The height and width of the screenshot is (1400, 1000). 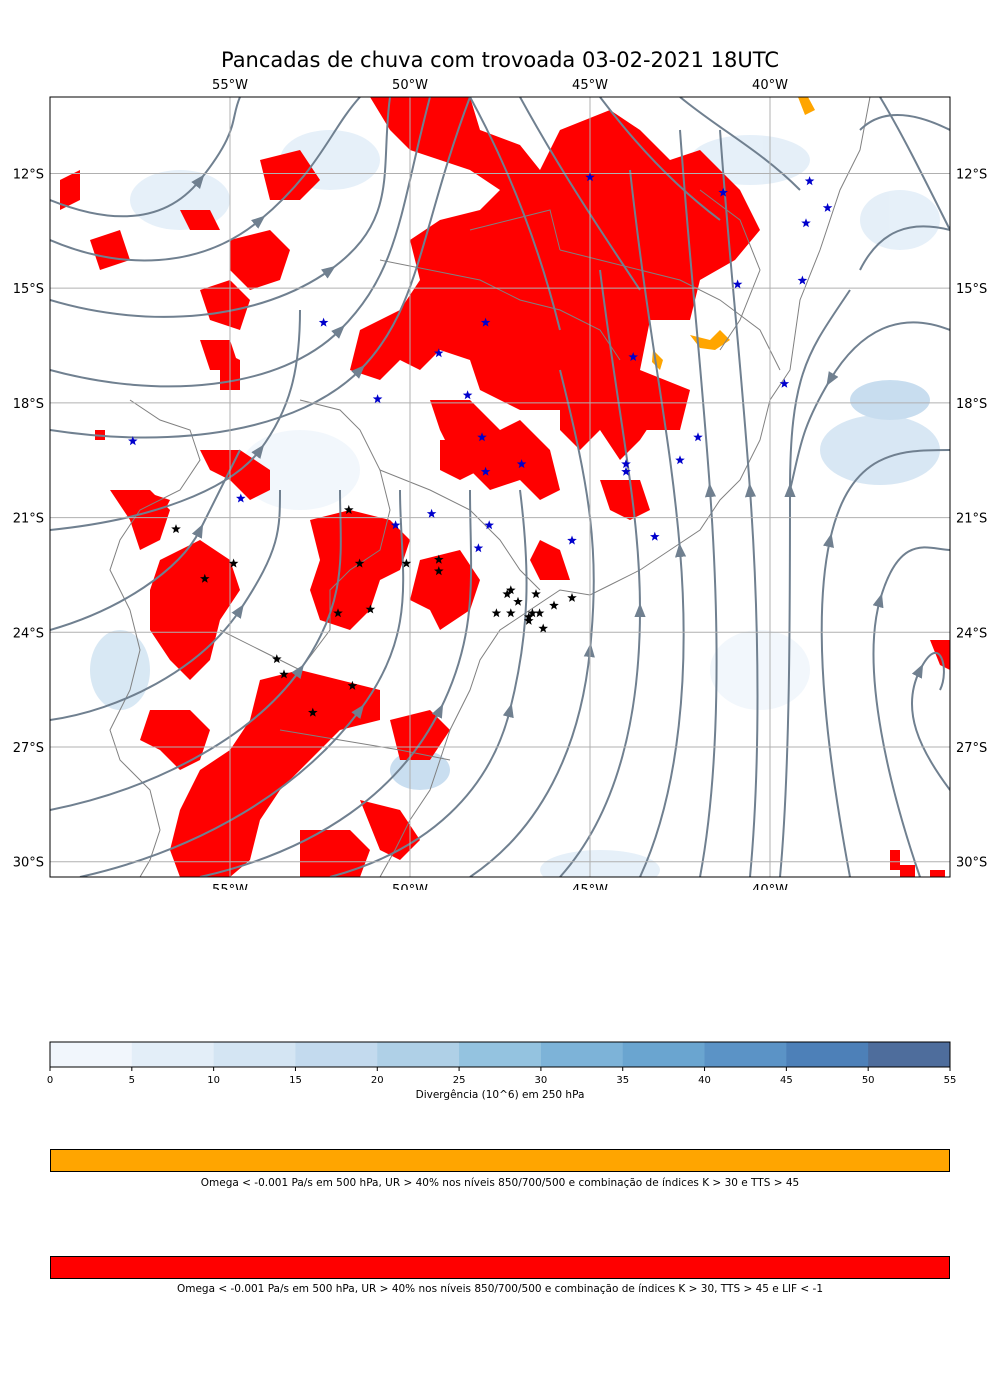 What do you see at coordinates (28, 174) in the screenshot?
I see `lat-label-left: 12°S` at bounding box center [28, 174].